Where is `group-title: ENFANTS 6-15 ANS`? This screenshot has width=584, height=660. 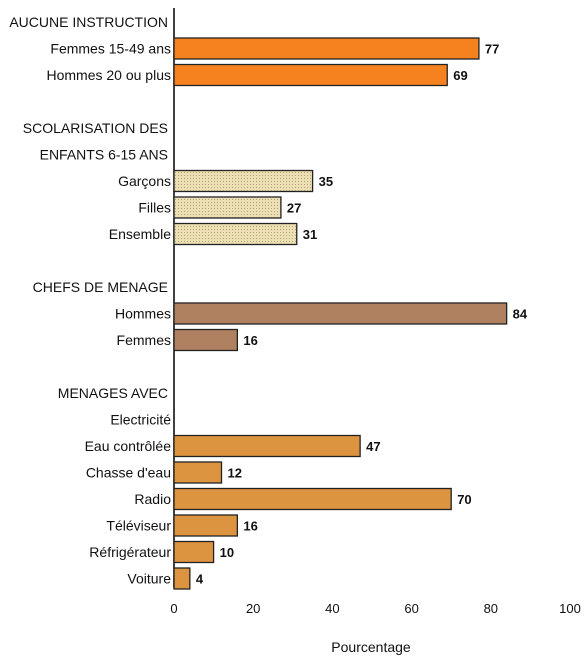 group-title: ENFANTS 6-15 ANS is located at coordinates (104, 155).